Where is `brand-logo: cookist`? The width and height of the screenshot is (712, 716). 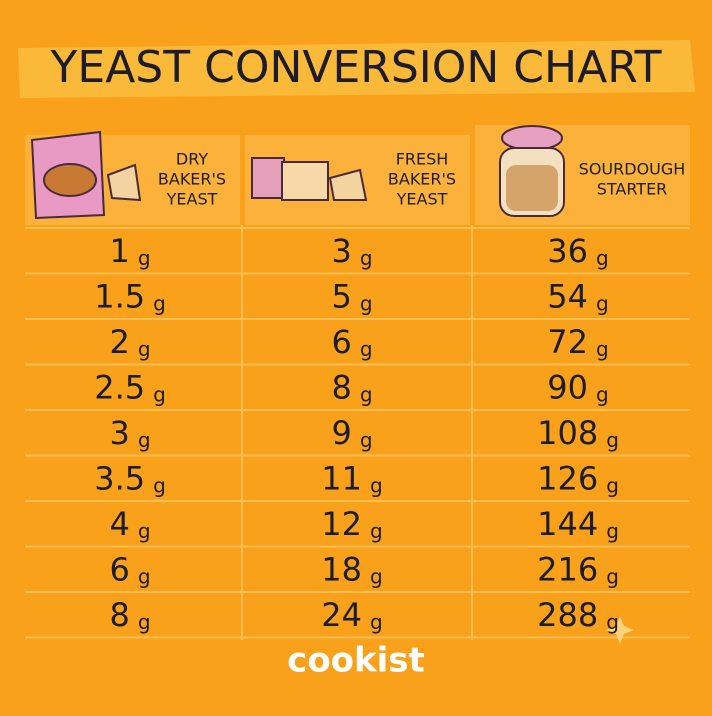
brand-logo: cookist is located at coordinates (356, 661).